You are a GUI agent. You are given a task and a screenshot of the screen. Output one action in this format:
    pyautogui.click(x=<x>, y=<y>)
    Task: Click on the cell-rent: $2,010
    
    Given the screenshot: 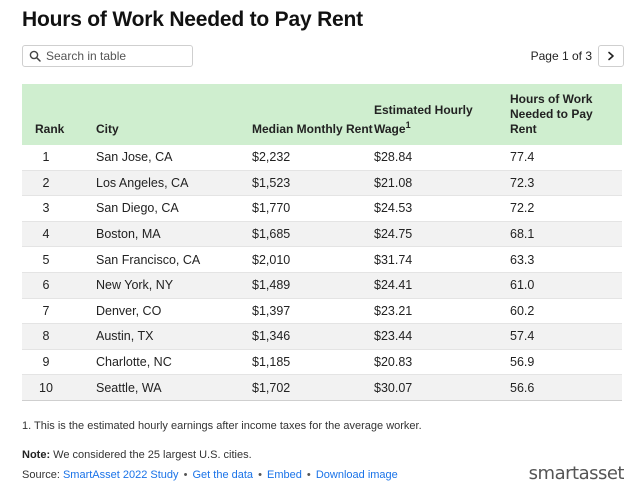 What is the action you would take?
    pyautogui.click(x=271, y=259)
    